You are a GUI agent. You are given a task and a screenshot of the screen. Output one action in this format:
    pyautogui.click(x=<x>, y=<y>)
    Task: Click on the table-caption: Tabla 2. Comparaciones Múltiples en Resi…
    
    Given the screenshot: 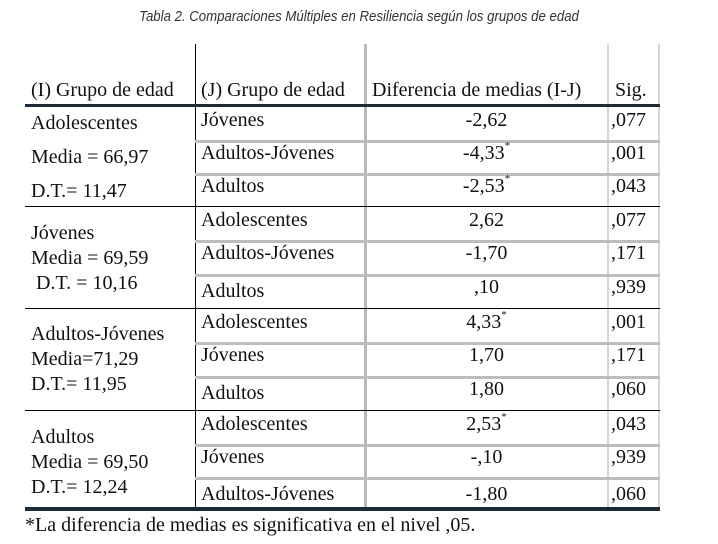 What is the action you would take?
    pyautogui.click(x=359, y=16)
    